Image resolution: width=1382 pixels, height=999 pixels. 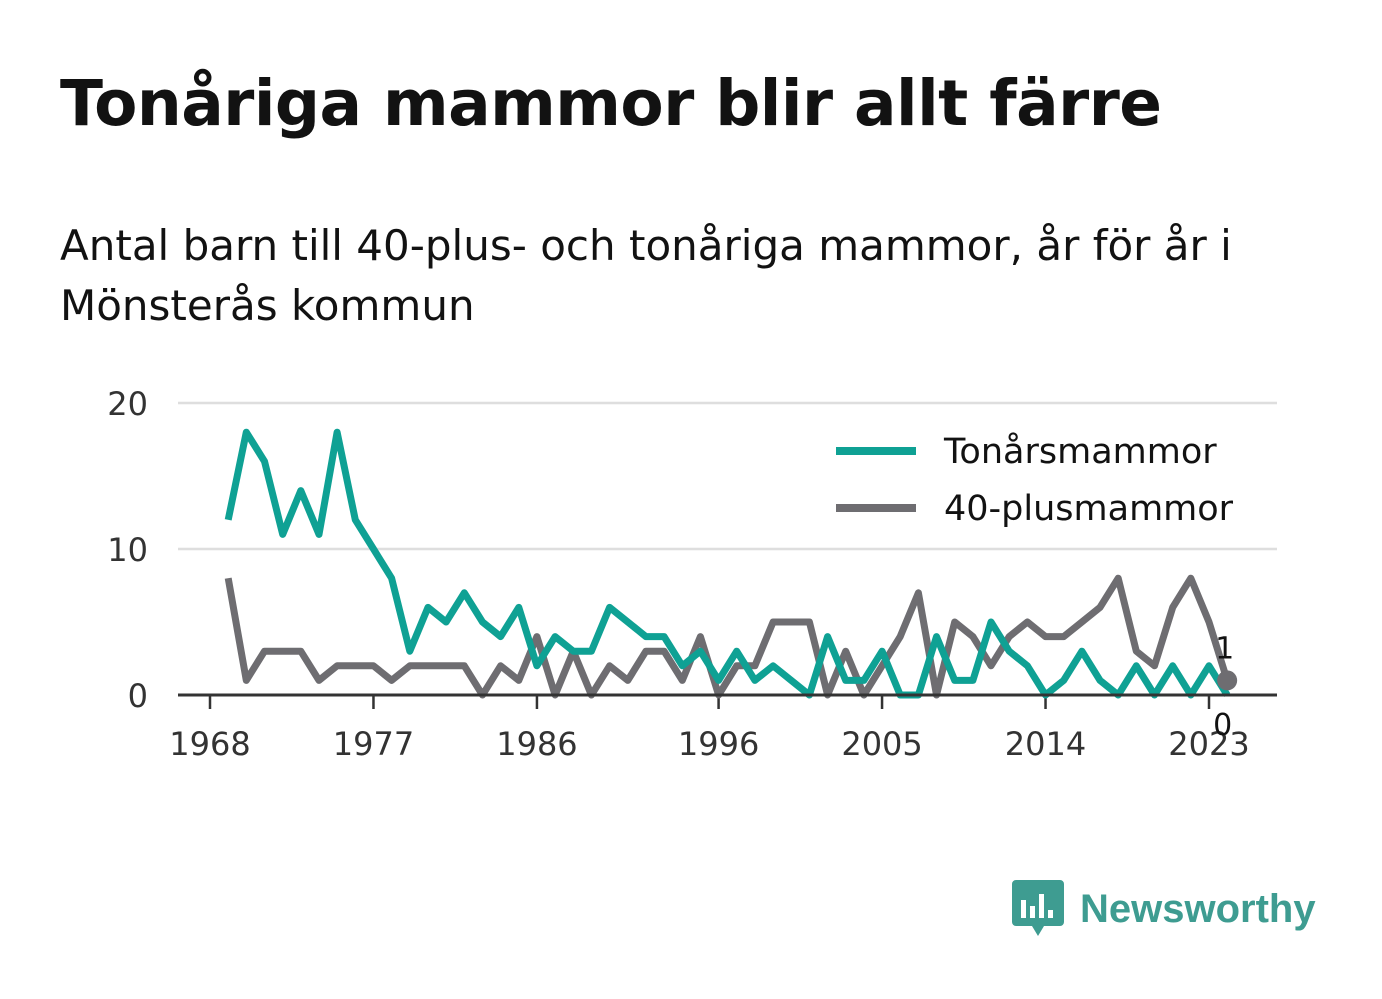 I want to click on y-tick-label: 20, so click(x=127, y=404).